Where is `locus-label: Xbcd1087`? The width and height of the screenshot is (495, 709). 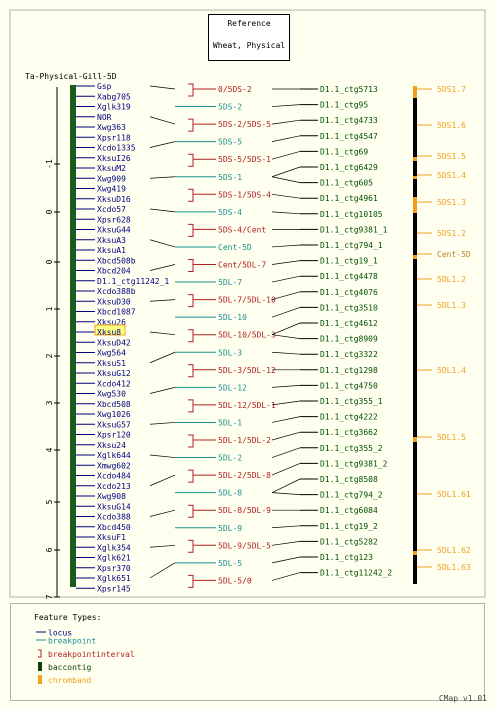 locus-label: Xbcd1087 is located at coordinates (116, 312).